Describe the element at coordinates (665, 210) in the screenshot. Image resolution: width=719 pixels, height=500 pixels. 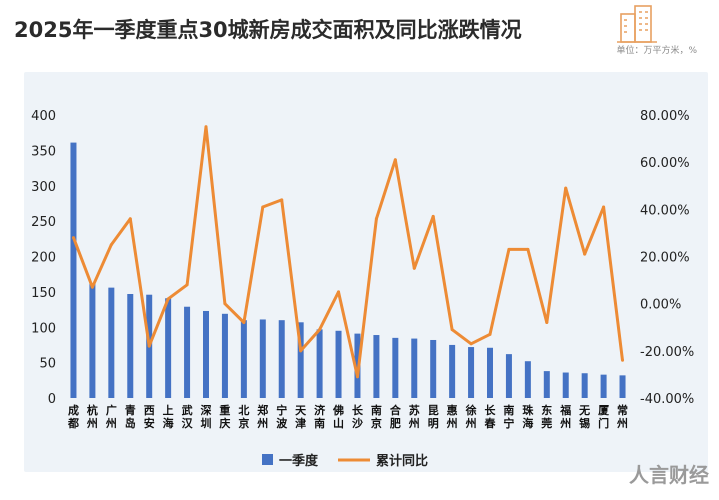
I see `y-right-tick-label: 40.00%` at that location.